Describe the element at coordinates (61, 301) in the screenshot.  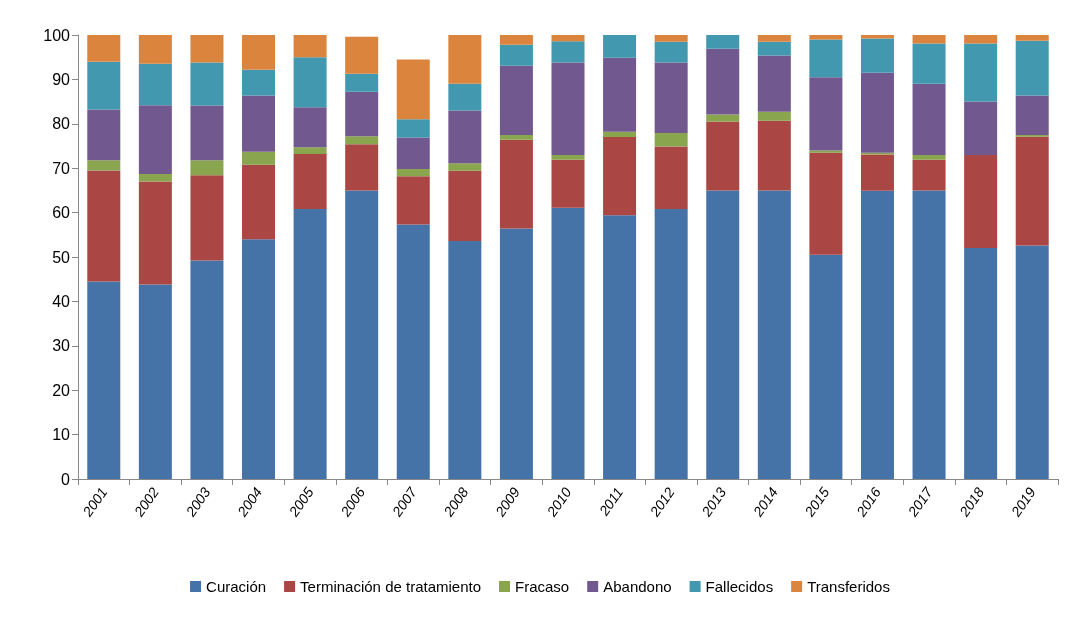
I see `y-tick-label: 40` at that location.